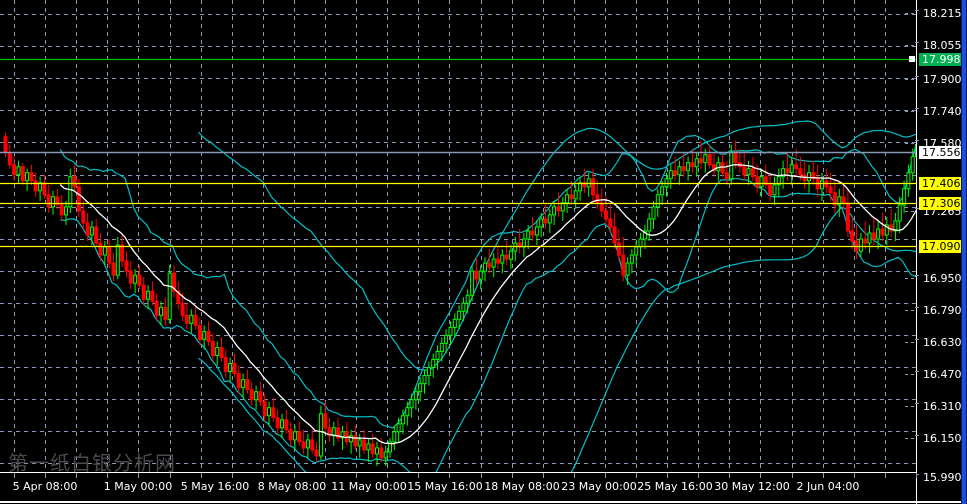  Describe the element at coordinates (941, 203) in the screenshot. I see `level-label-mid: 17.306` at that location.